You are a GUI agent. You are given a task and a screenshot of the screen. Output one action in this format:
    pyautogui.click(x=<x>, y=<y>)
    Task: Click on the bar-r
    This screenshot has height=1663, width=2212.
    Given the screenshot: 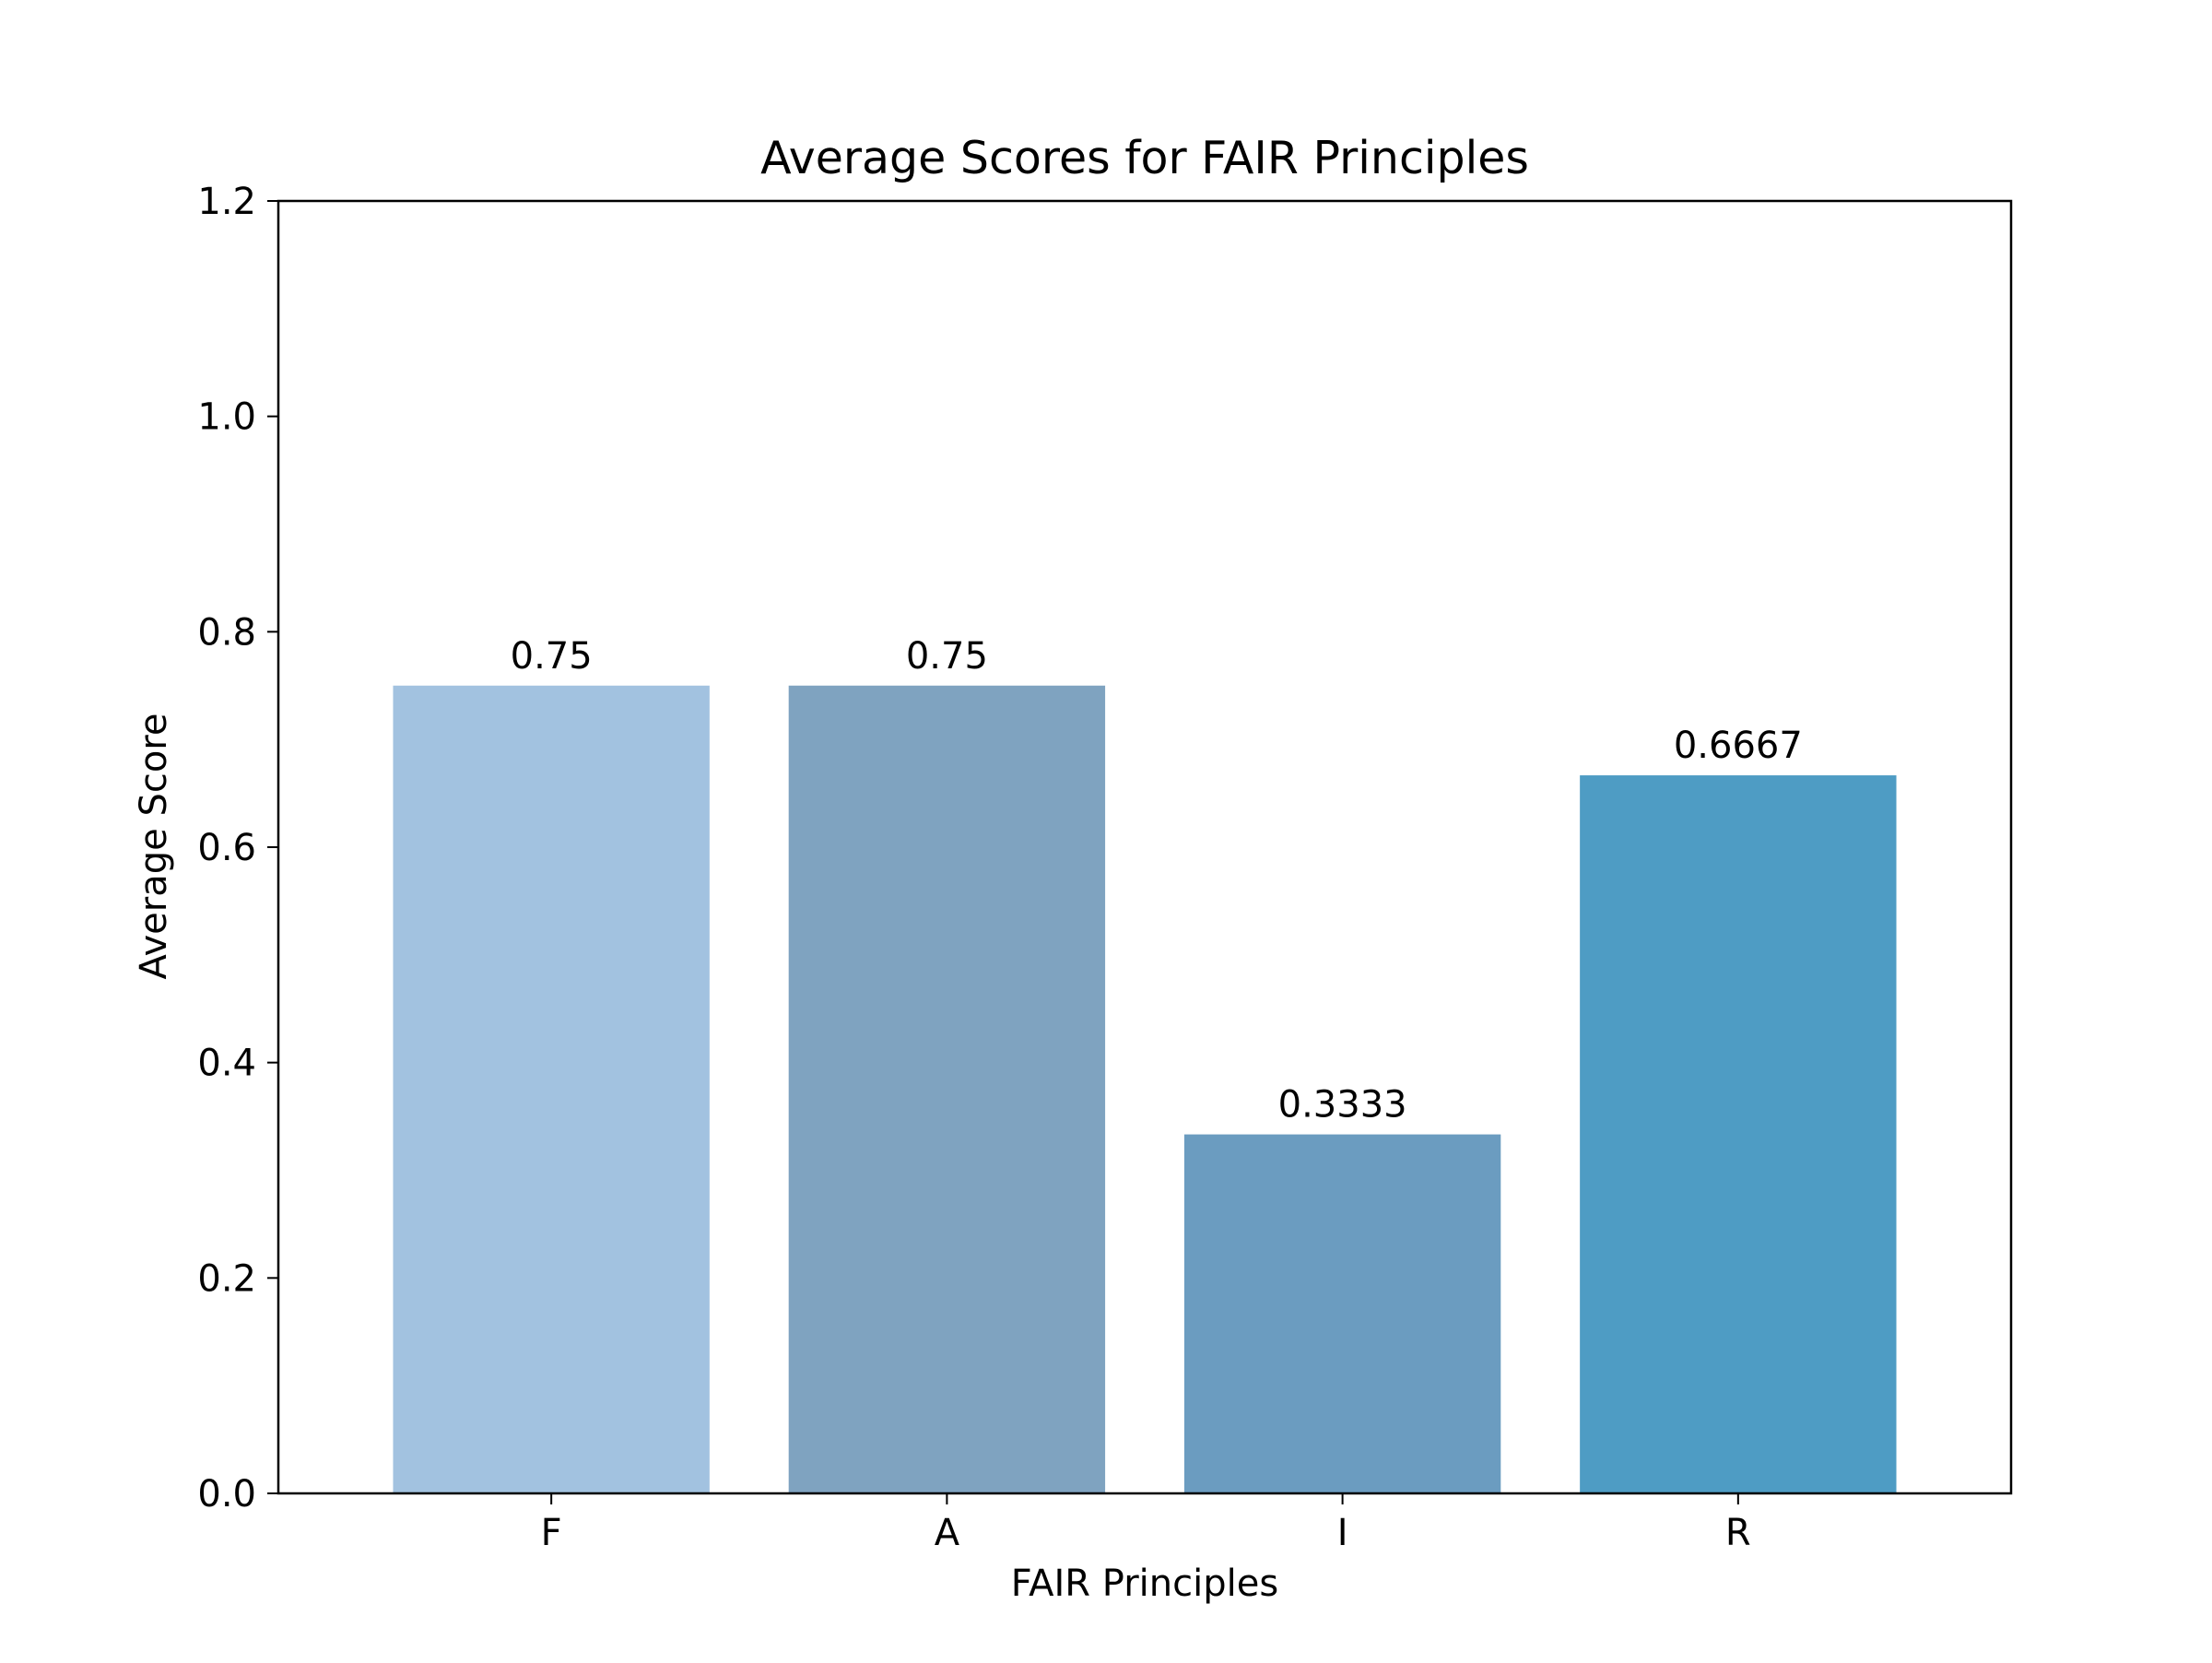 What is the action you would take?
    pyautogui.click(x=1738, y=1134)
    